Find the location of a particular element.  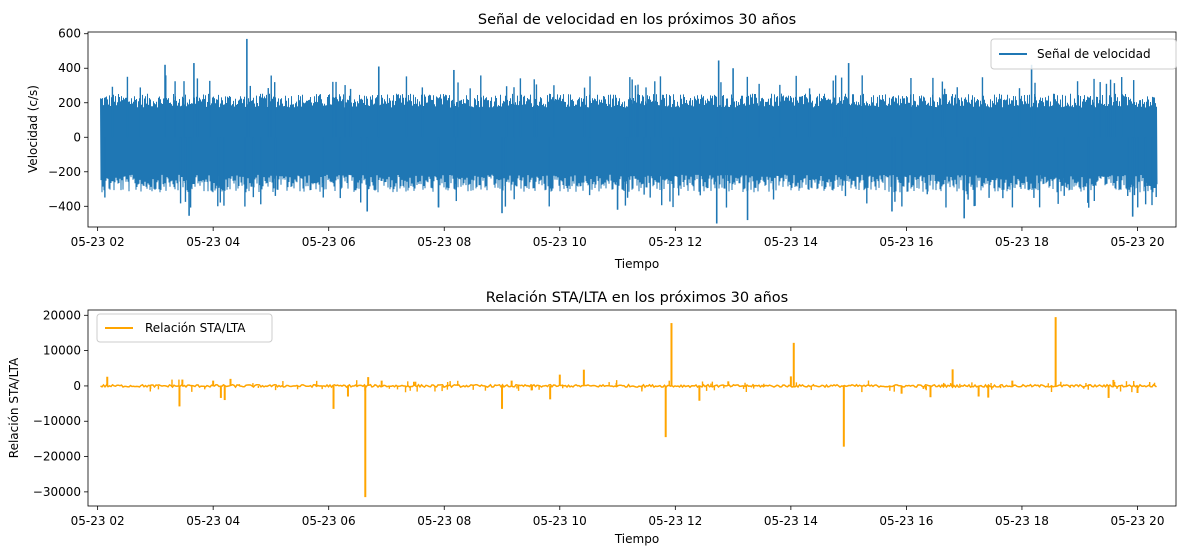

velocity-y-tick-label: −400 is located at coordinates (64, 206).